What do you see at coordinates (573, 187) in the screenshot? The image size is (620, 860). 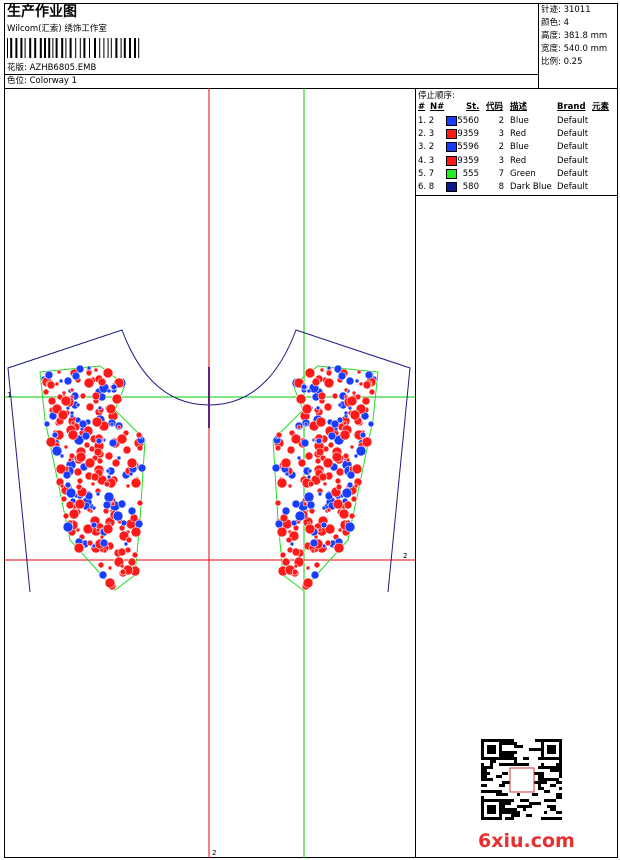 I see `brand: Default` at bounding box center [573, 187].